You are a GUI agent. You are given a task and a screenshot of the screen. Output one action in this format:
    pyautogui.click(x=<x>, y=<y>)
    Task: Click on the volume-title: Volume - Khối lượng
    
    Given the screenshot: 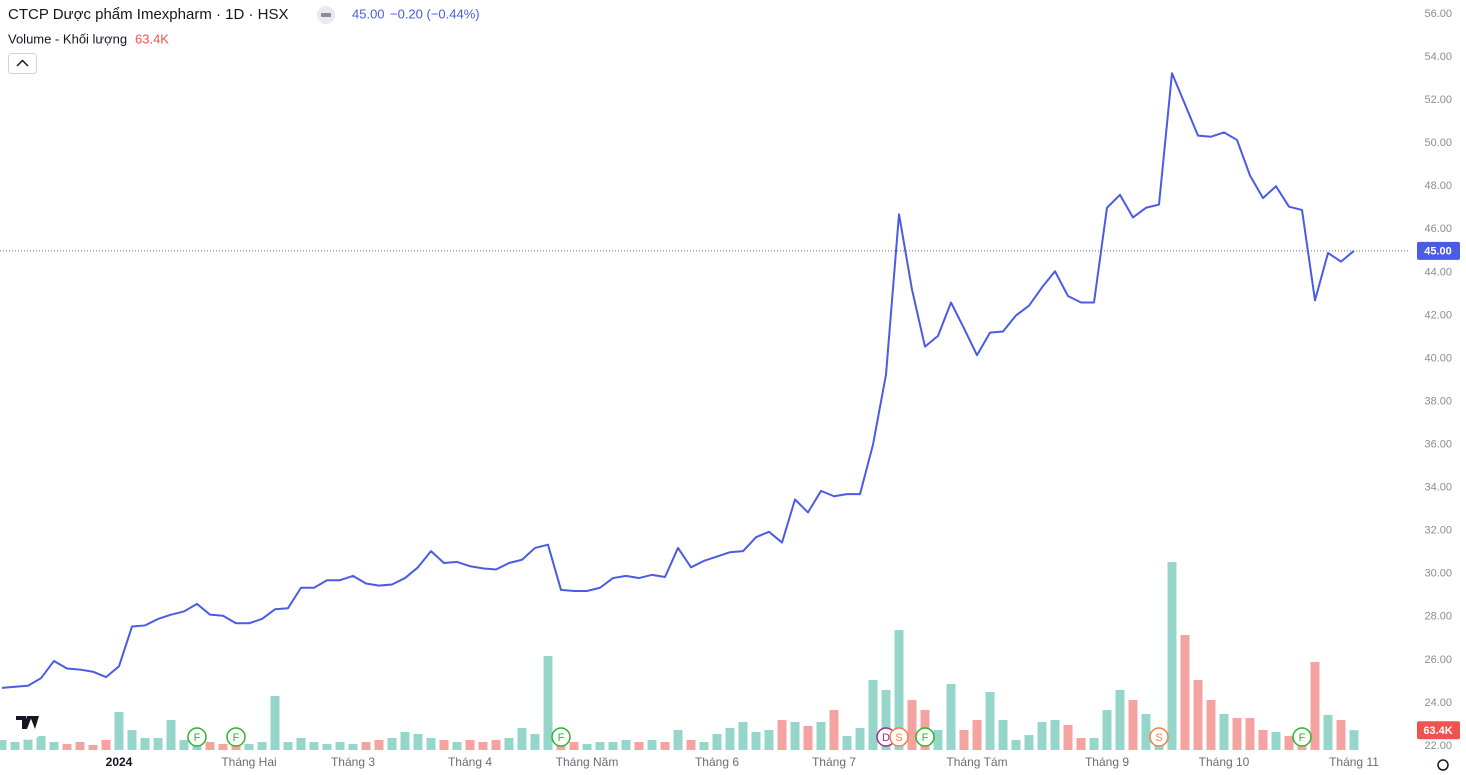 What is the action you would take?
    pyautogui.click(x=67, y=38)
    